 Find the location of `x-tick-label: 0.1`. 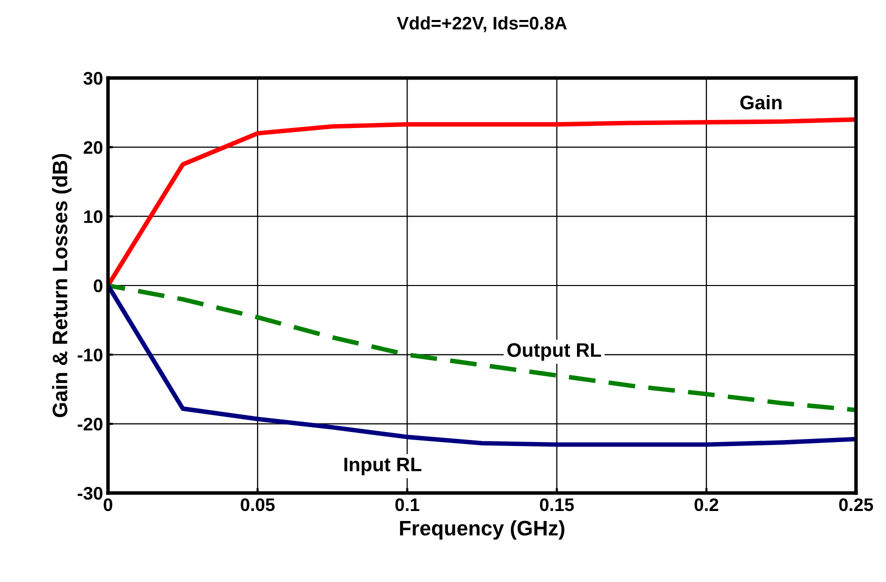

x-tick-label: 0.1 is located at coordinates (407, 505).